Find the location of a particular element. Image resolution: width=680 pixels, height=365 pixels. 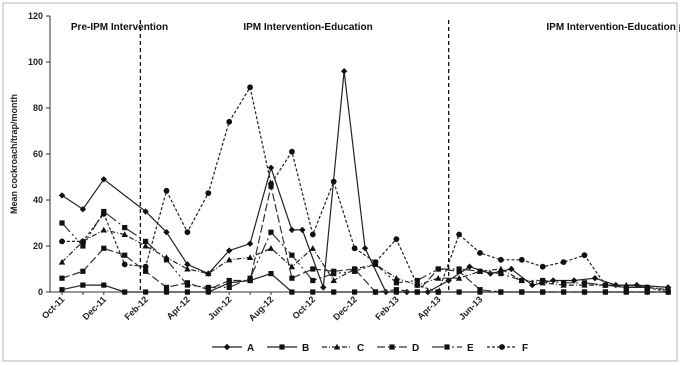

legend-label: A is located at coordinates (250, 348).